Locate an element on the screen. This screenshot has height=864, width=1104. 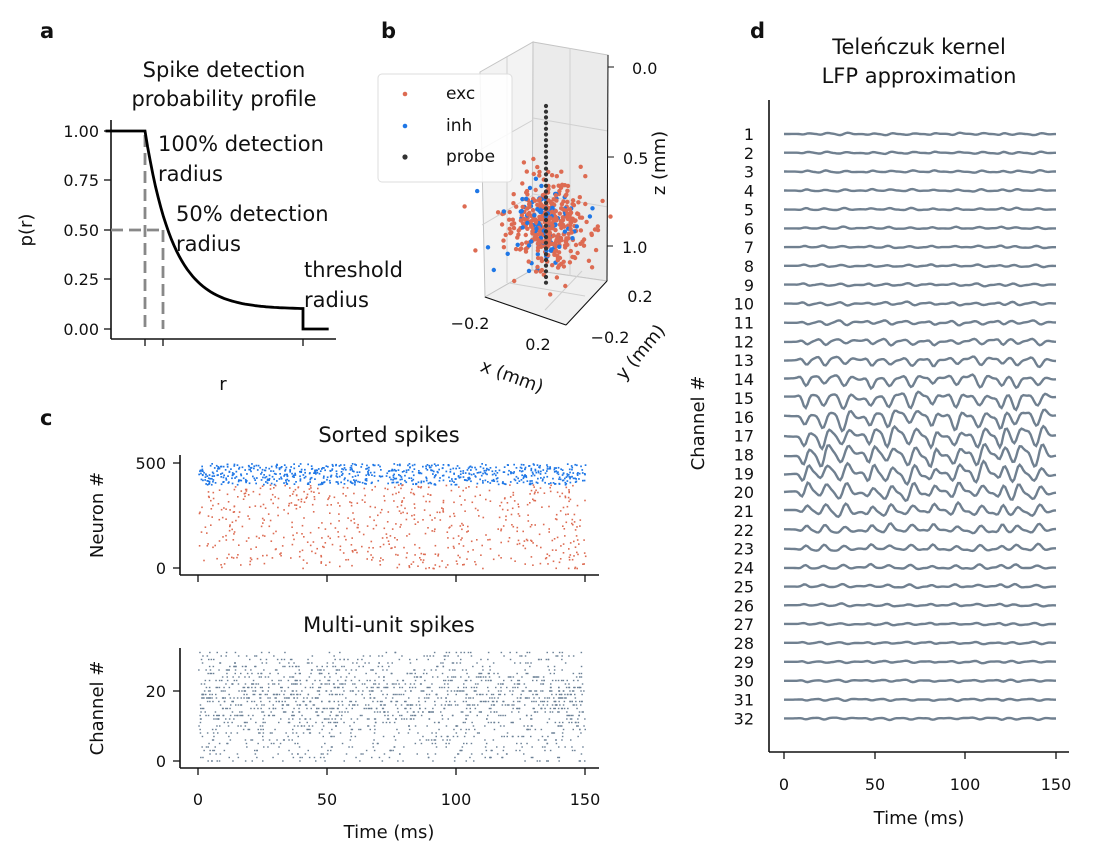
mua-xlabel: Time (ms) is located at coordinates (389, 832).